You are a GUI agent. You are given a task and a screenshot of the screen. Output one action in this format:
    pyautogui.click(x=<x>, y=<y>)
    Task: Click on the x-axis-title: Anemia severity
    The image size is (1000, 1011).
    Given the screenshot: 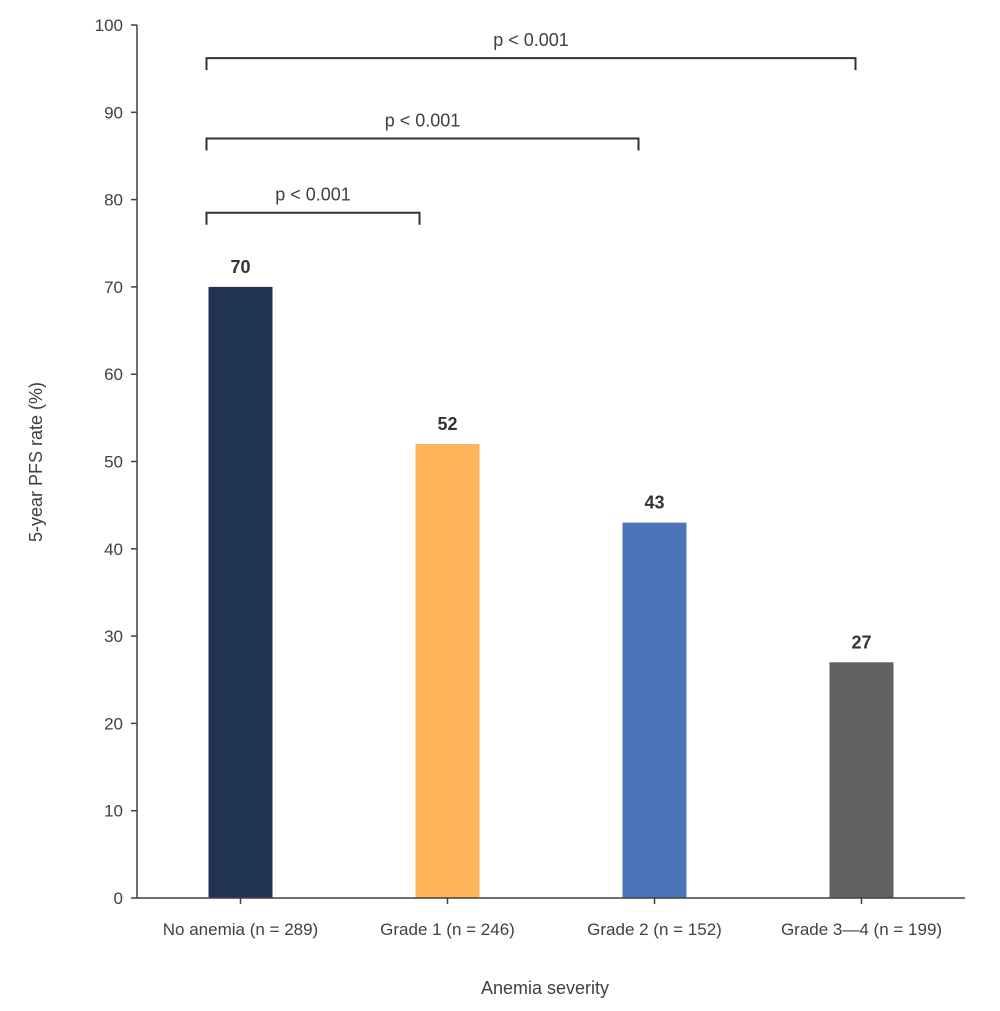 What is the action you would take?
    pyautogui.click(x=545, y=988)
    